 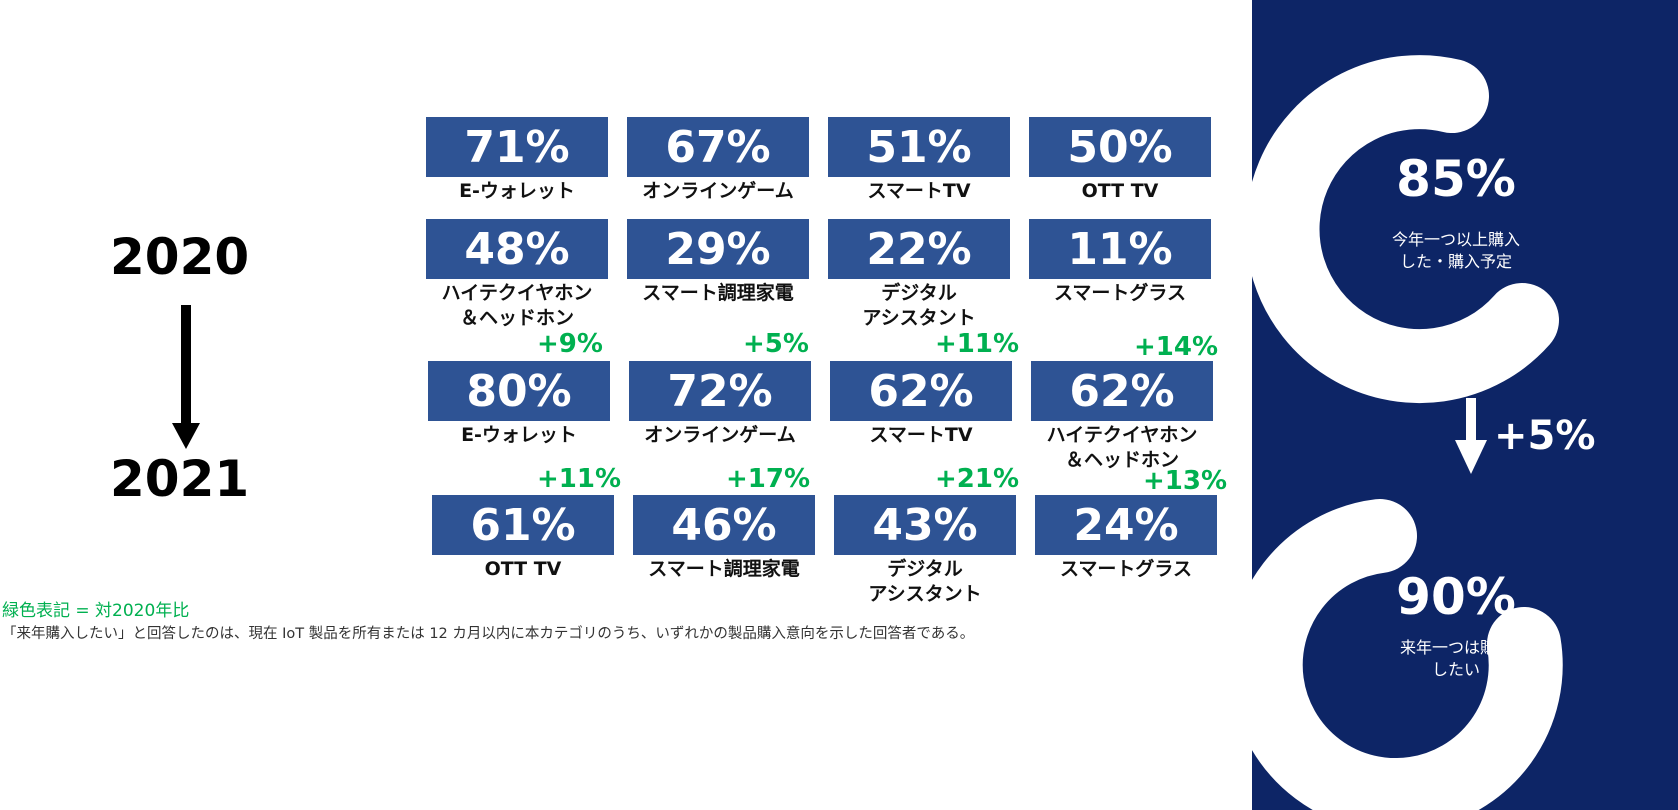 I want to click on tile-2020-digital-assistant: 22% デジタル アシスタント, so click(x=919, y=275).